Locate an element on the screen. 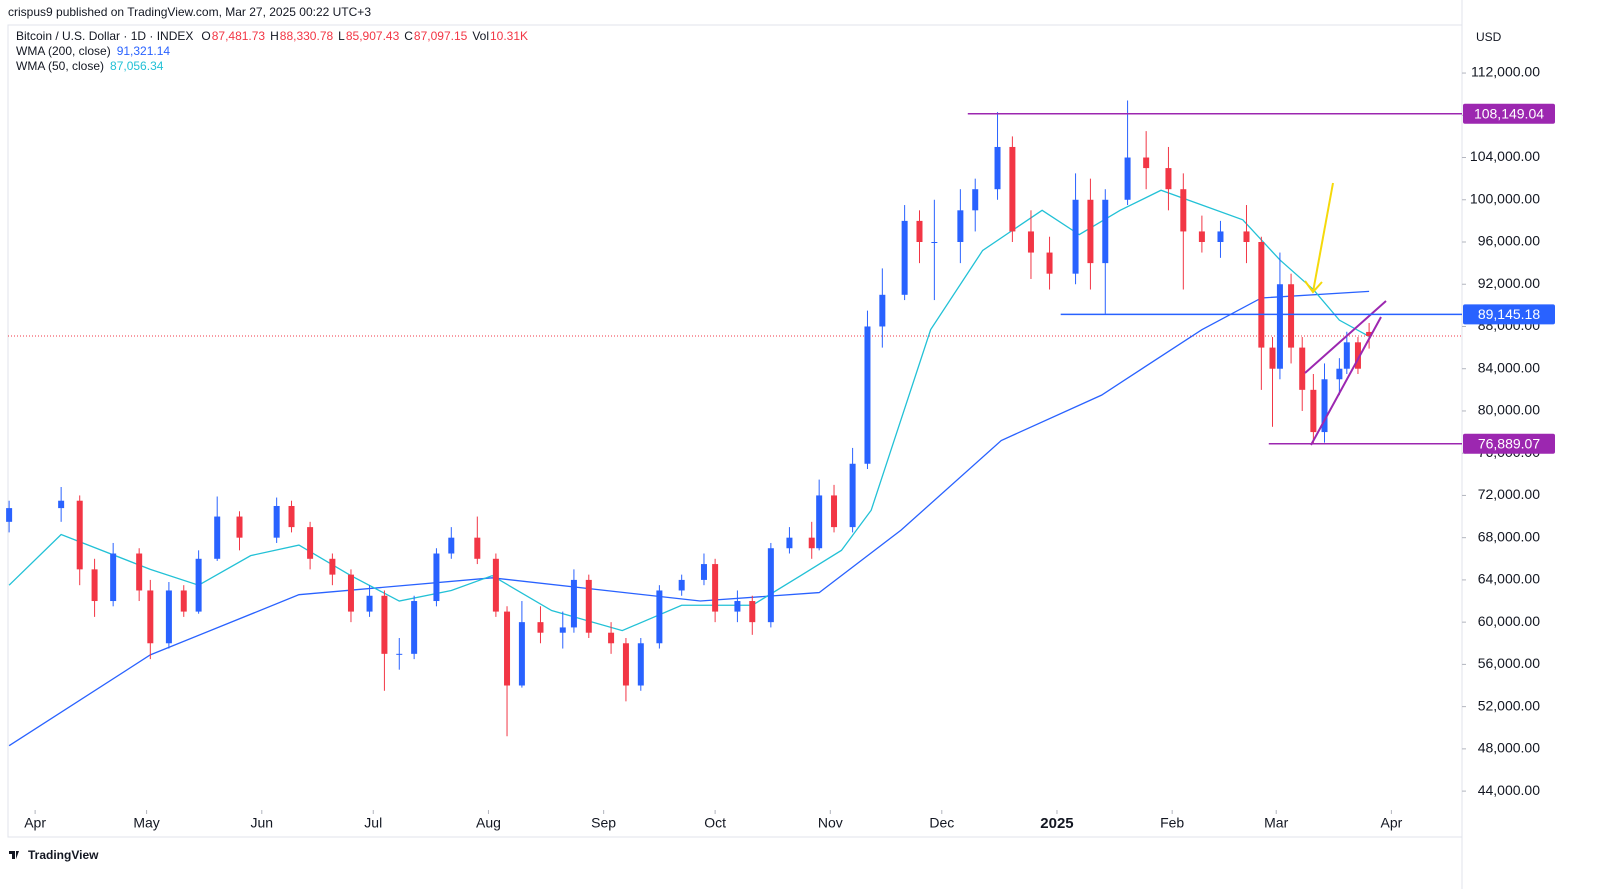 The height and width of the screenshot is (894, 1600). x-tick-label: May is located at coordinates (146, 823).